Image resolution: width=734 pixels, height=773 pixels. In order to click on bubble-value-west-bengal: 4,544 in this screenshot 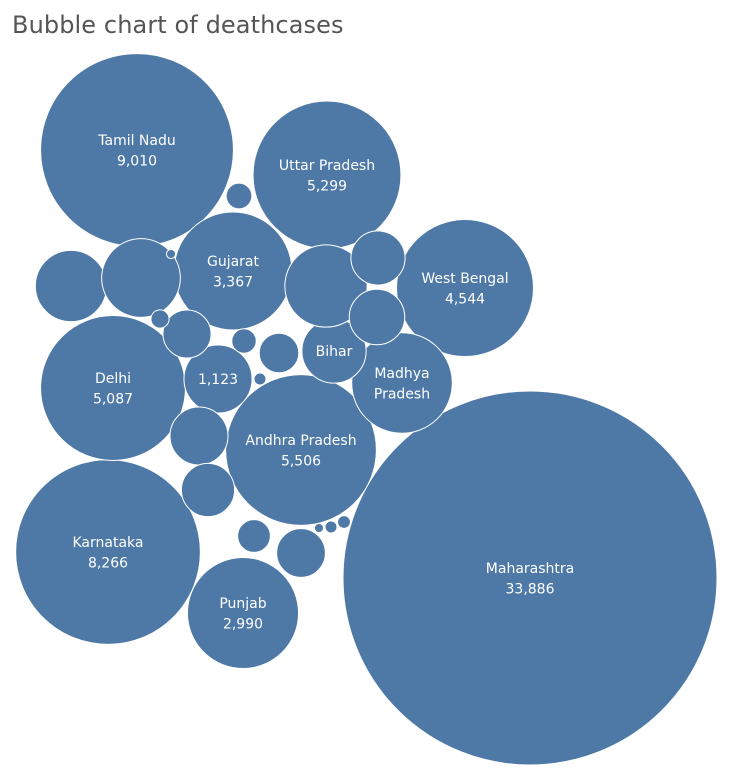, I will do `click(465, 299)`.